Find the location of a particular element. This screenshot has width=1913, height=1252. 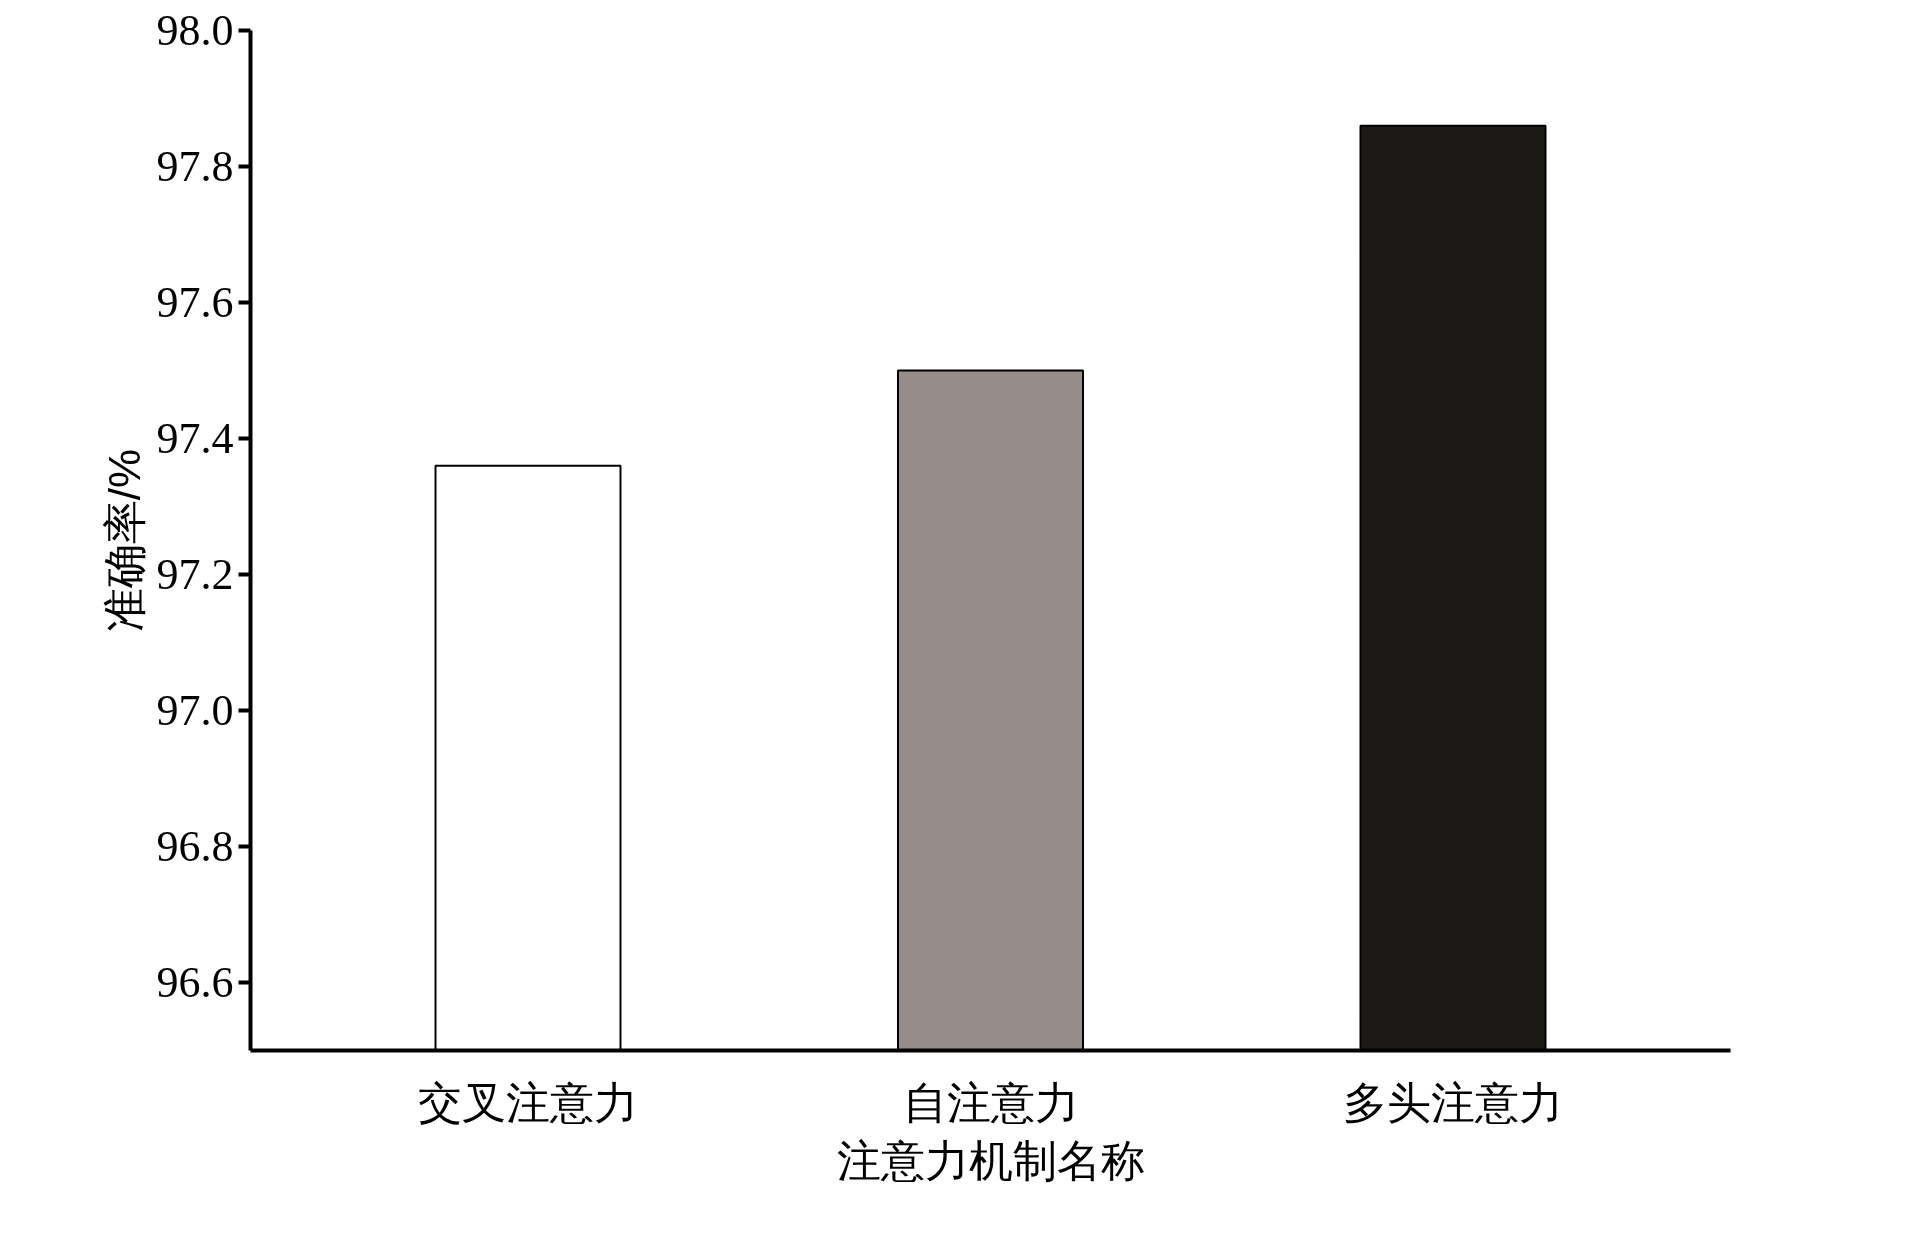

y-tick-label: 97.8 is located at coordinates (195, 166).